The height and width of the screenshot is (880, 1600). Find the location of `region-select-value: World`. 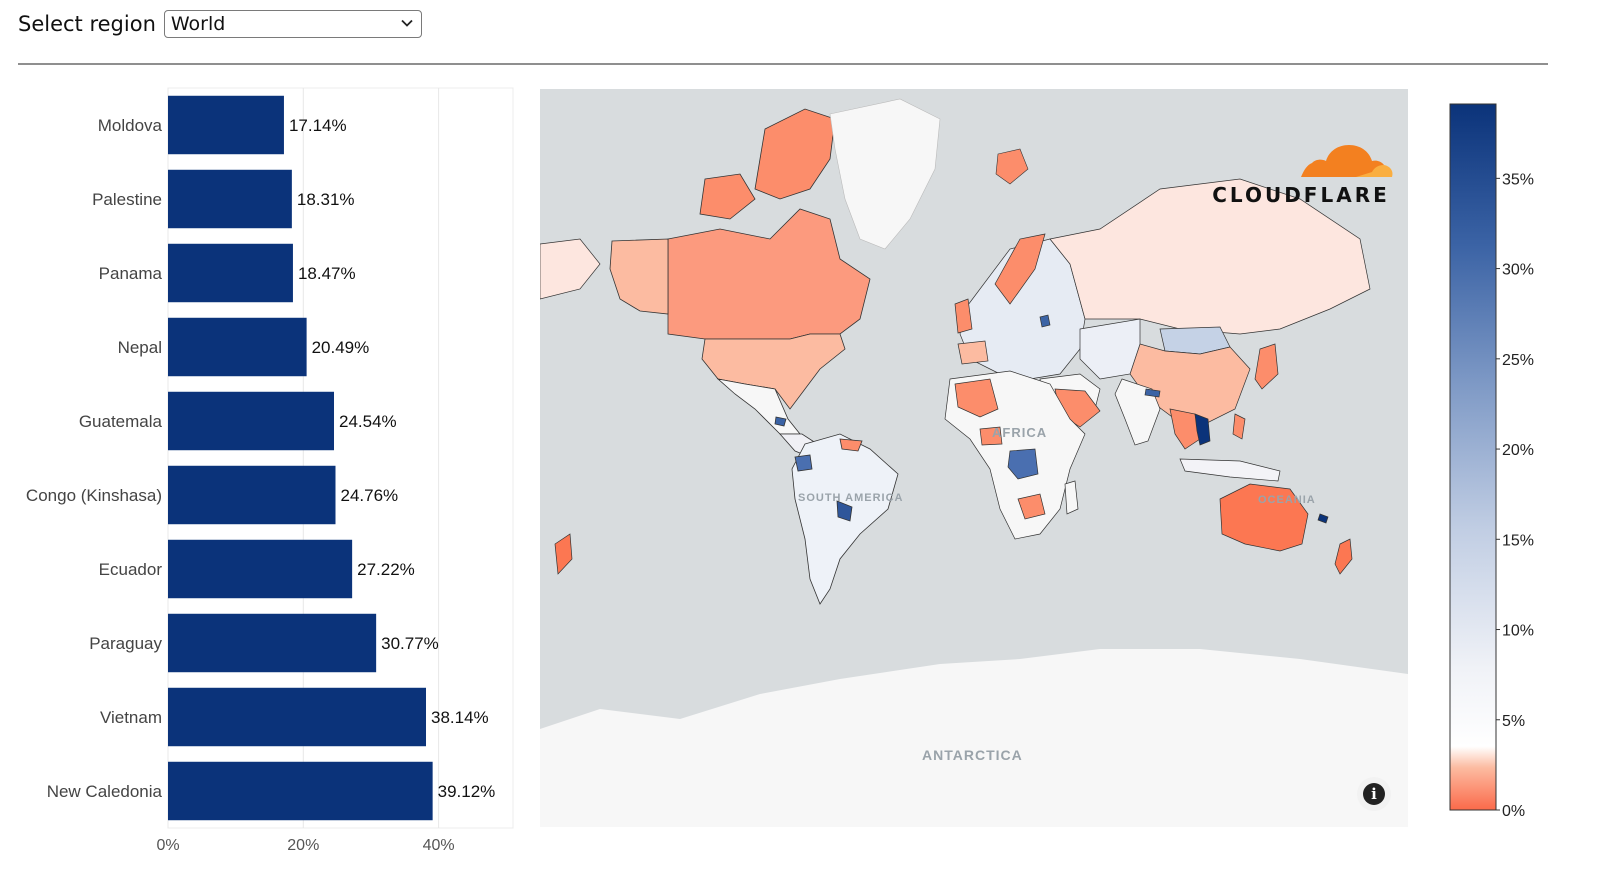

region-select-value: World is located at coordinates (198, 24).